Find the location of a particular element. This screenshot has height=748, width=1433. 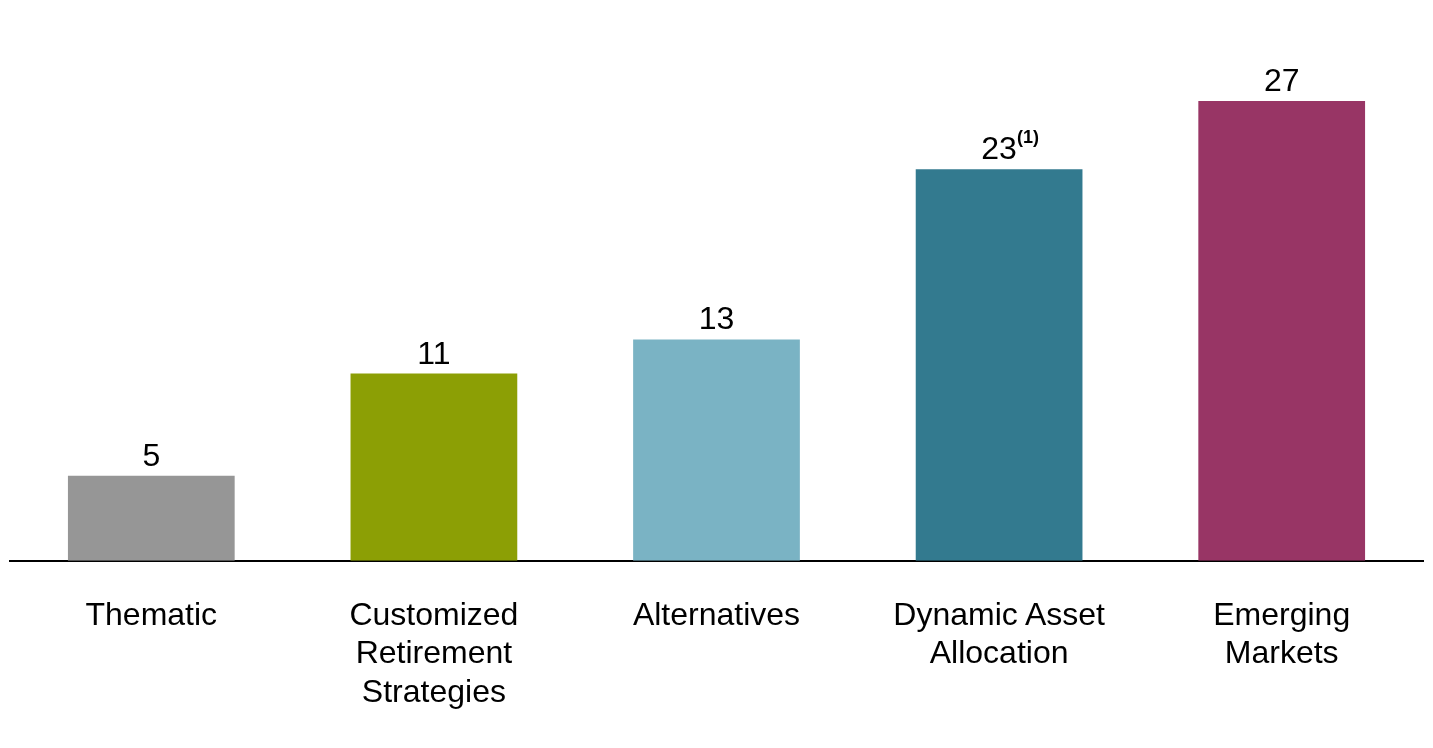

data-label: 11 is located at coordinates (434, 352).